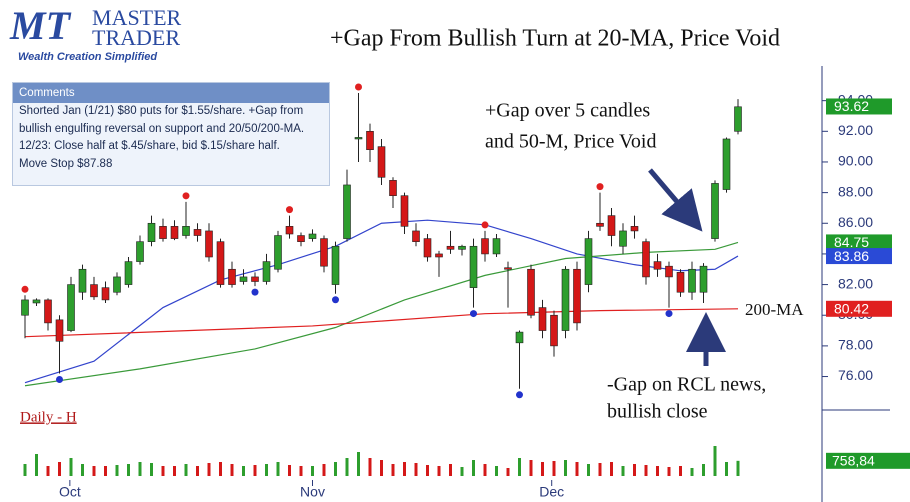  I want to click on volume-tag-label: 758,84, so click(853, 461).